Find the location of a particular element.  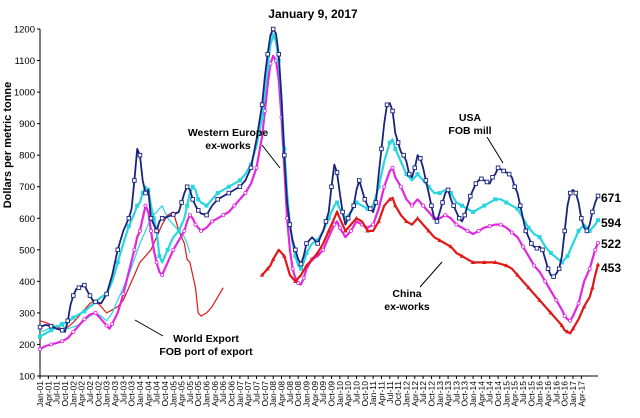

x-tick-label: Oct-14 is located at coordinates (498, 394).